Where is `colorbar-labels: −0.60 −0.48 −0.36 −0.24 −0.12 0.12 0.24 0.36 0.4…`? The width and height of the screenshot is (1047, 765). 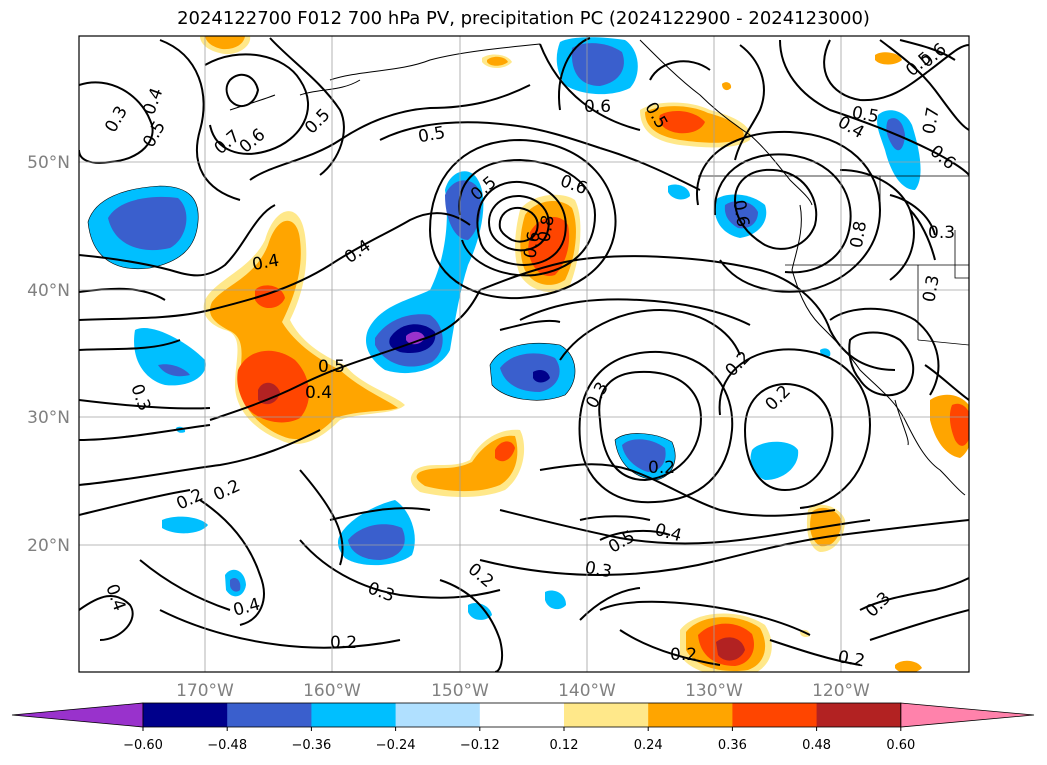 colorbar-labels: −0.60 −0.48 −0.36 −0.24 −0.12 0.12 0.24 0.36 0.4… is located at coordinates (519, 740).